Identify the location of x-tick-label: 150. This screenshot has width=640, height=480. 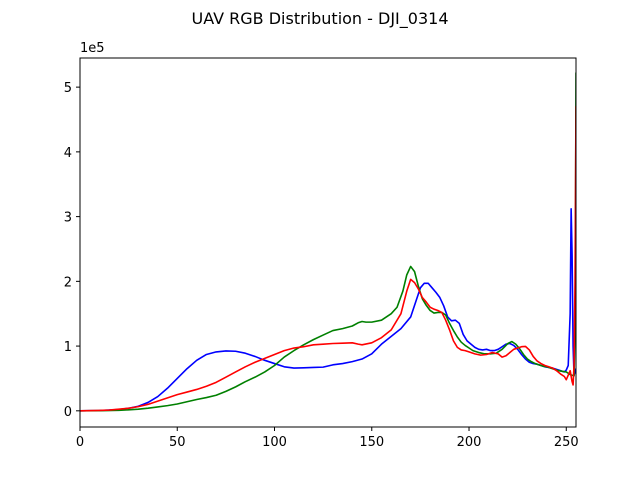
(371, 442).